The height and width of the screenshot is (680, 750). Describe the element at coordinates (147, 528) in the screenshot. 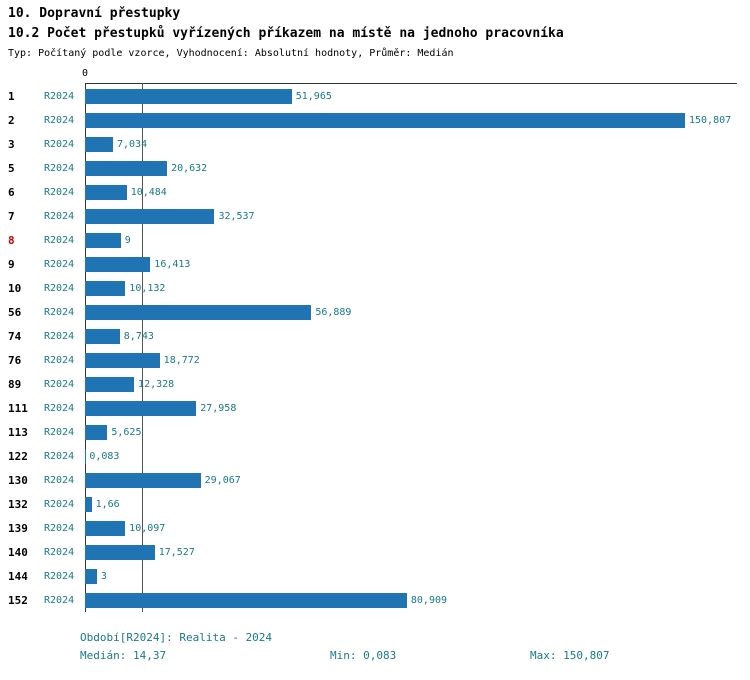

I see `bar-value-label: 10,097` at that location.